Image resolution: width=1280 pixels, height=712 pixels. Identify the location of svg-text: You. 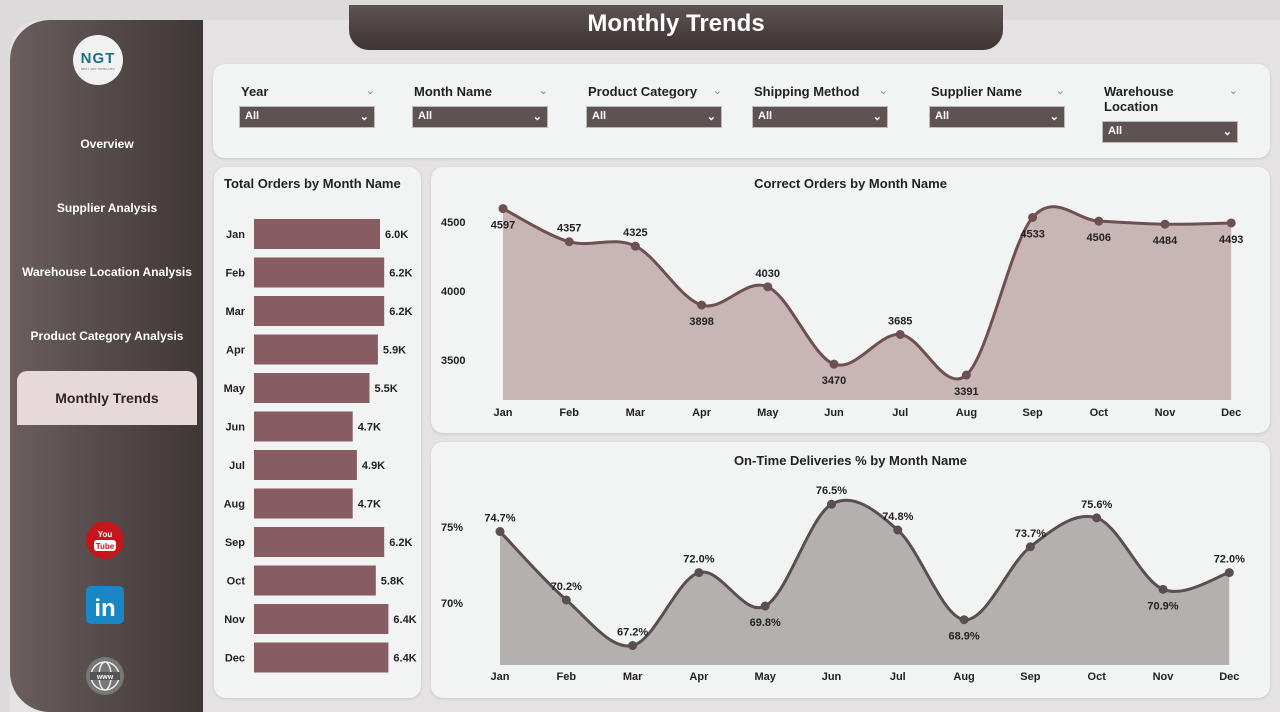
(105, 534).